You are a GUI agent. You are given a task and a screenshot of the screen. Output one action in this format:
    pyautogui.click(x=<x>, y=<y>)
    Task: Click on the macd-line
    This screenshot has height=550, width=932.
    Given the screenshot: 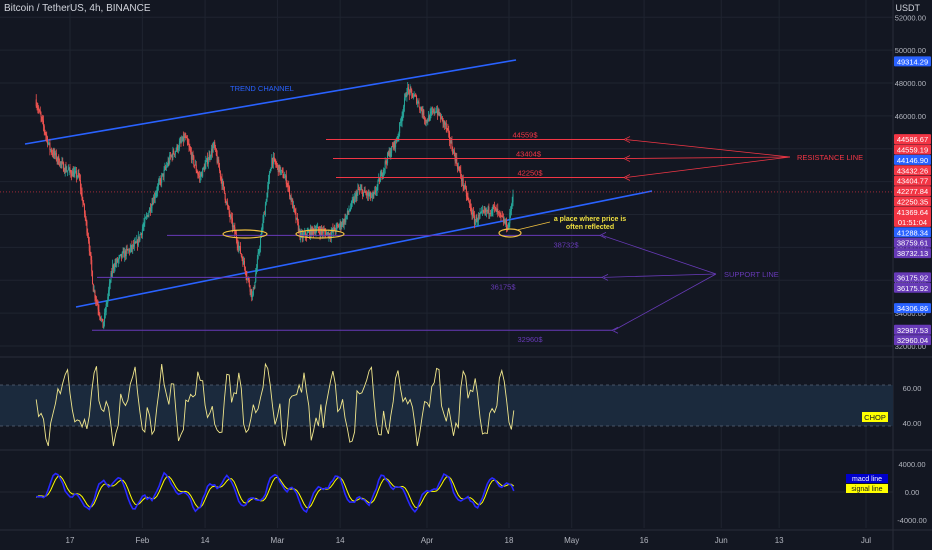 What is the action you would take?
    pyautogui.click(x=275, y=492)
    